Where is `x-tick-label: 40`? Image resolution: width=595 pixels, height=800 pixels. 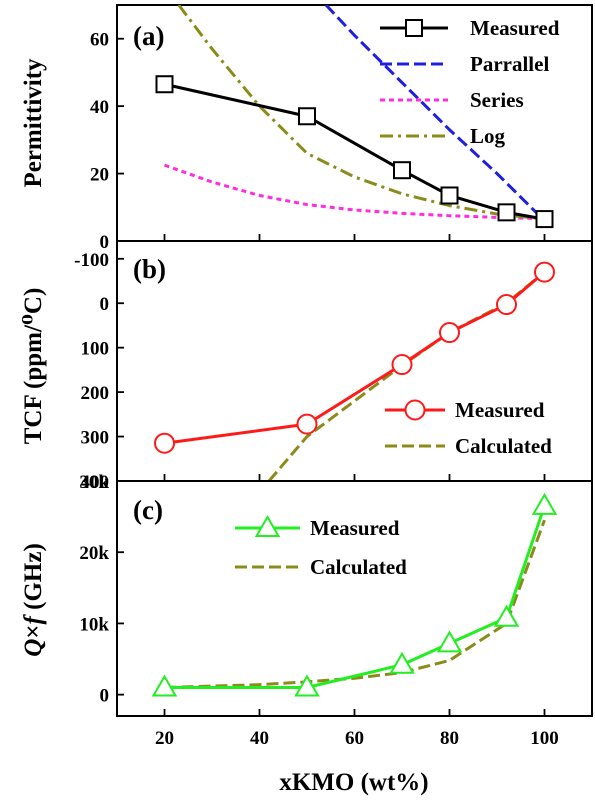
x-tick-label: 40 is located at coordinates (259, 738).